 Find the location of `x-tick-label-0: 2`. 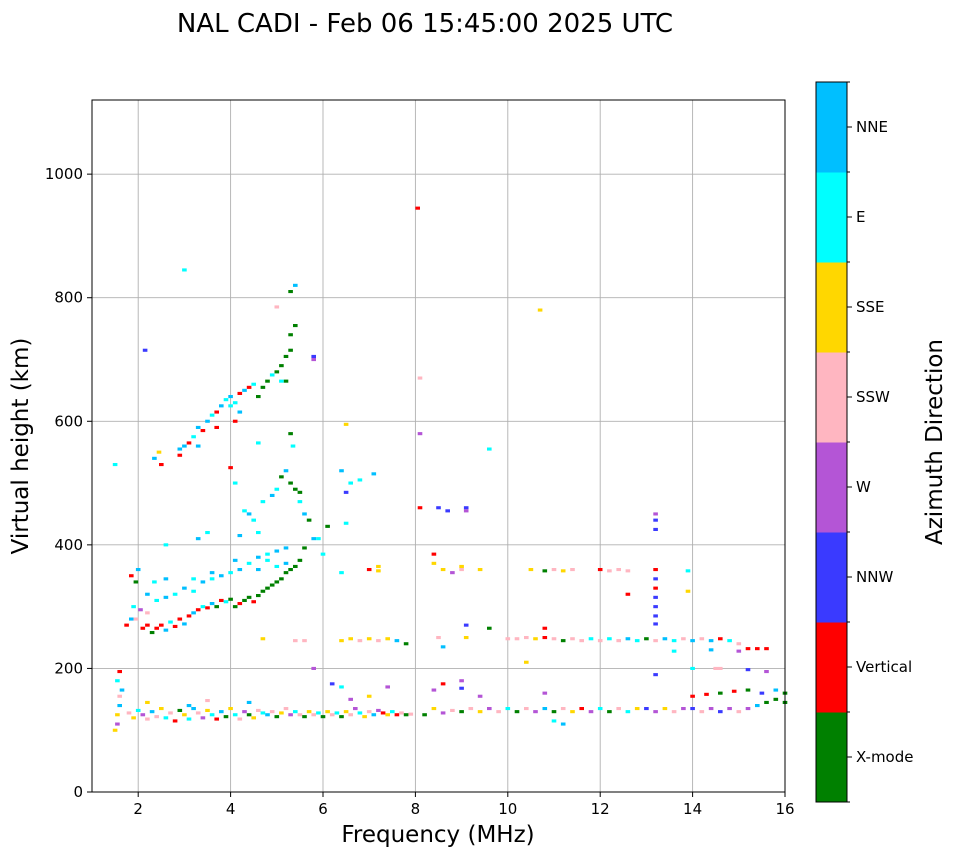

x-tick-label-0: 2 is located at coordinates (138, 809).